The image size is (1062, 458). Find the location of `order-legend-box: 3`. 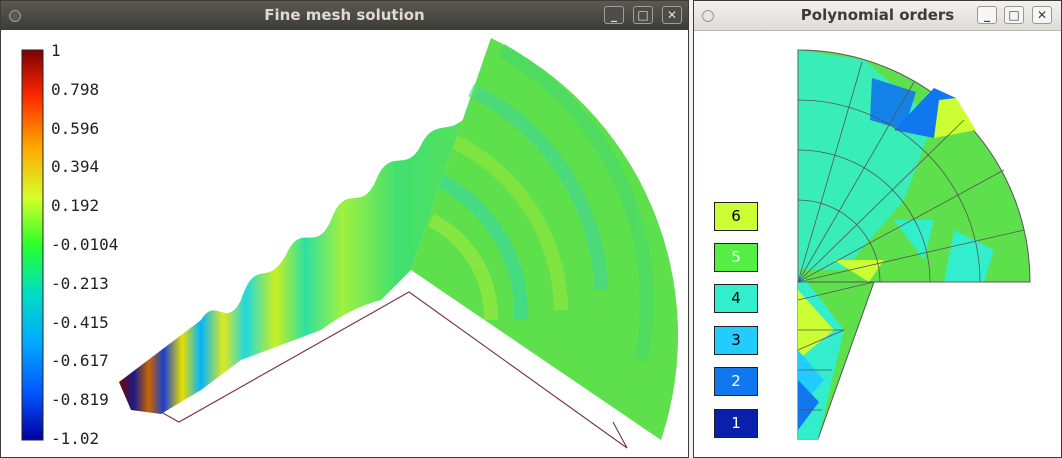

order-legend-box: 3 is located at coordinates (736, 340).